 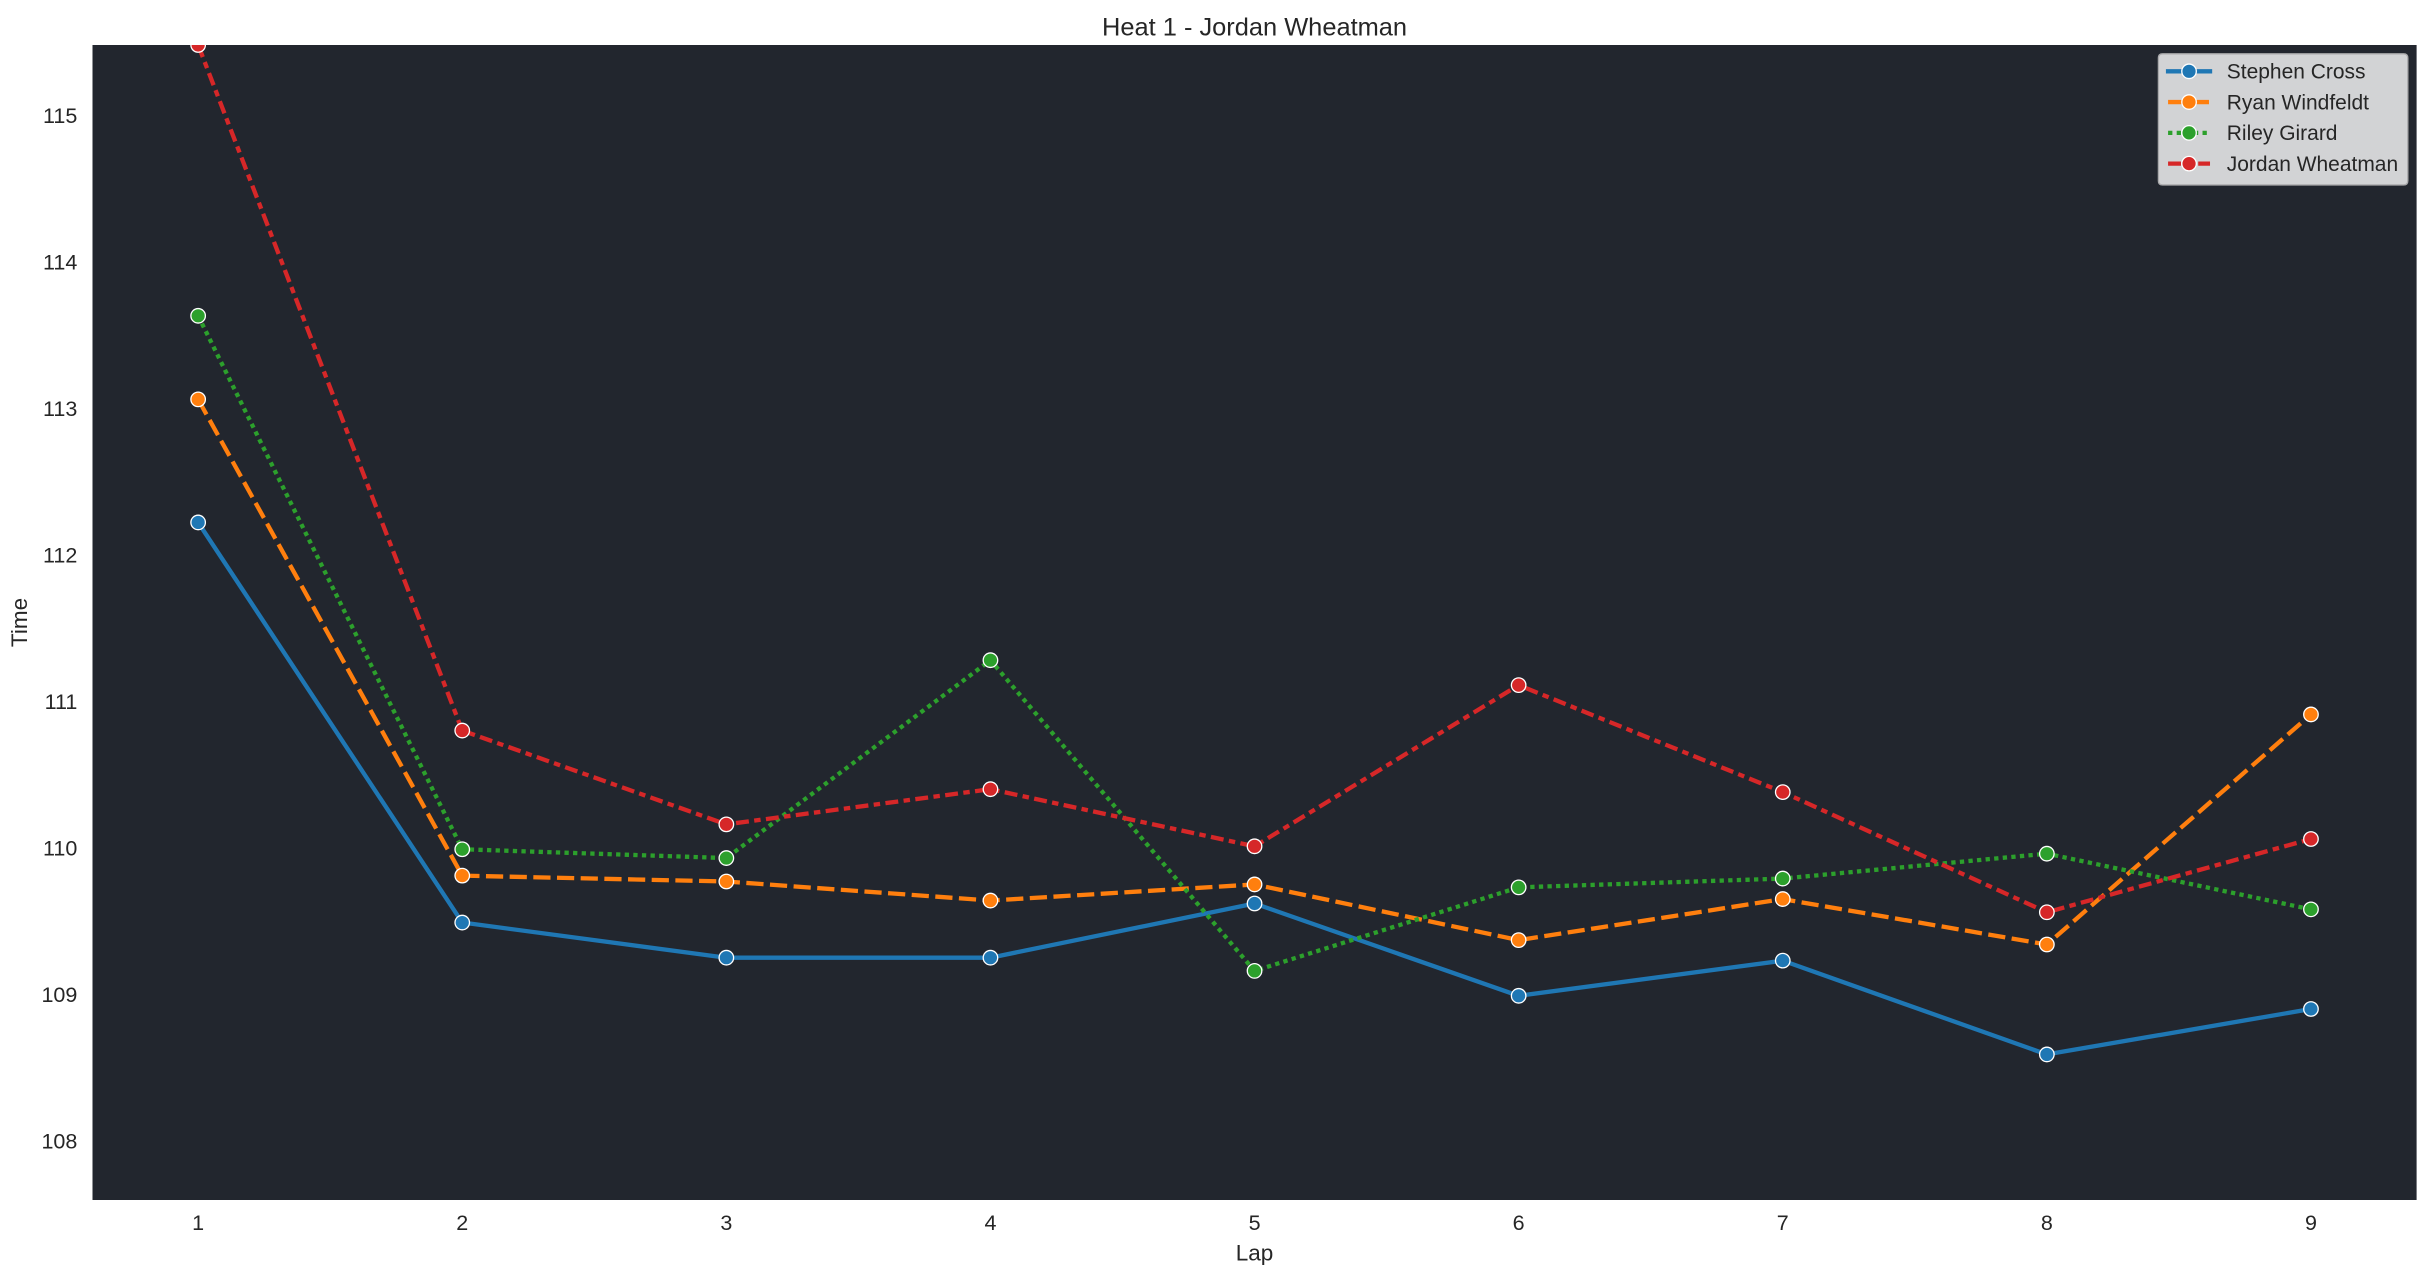 What do you see at coordinates (2296, 72) in the screenshot?
I see `svg-text: Stephen Cross` at bounding box center [2296, 72].